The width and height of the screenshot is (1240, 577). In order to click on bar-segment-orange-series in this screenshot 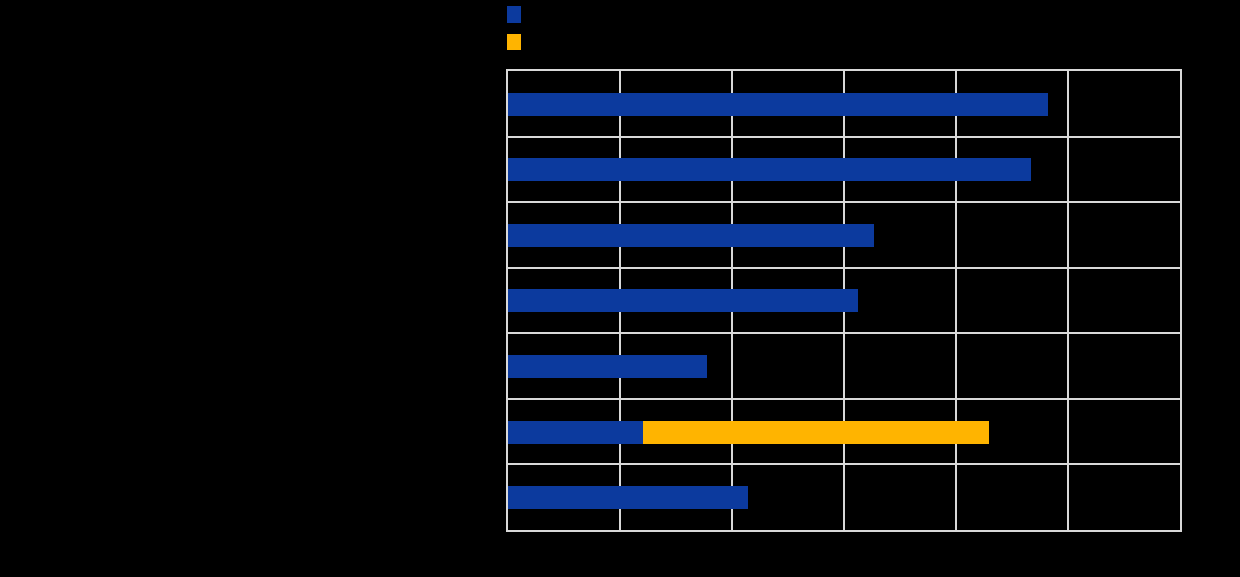, I will do `click(815, 432)`.